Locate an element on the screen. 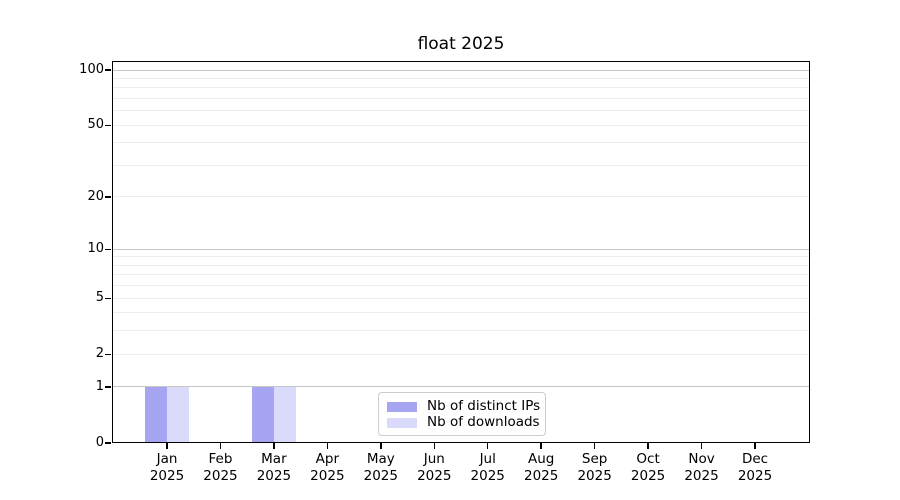 This screenshot has height=500, width=900. legend-row-distinct-ips: Nb of distinct IPs is located at coordinates (464, 406).